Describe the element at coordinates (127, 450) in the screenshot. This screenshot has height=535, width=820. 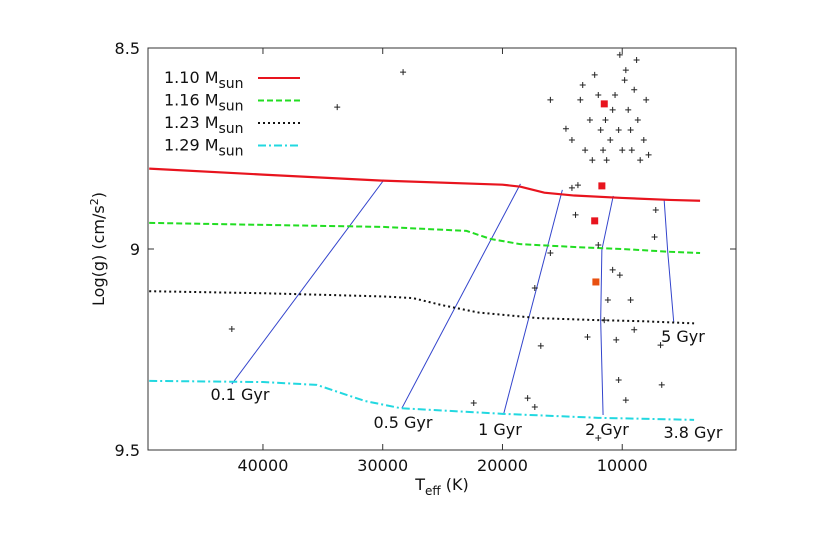
I see `y-tick-label: 9.5` at that location.